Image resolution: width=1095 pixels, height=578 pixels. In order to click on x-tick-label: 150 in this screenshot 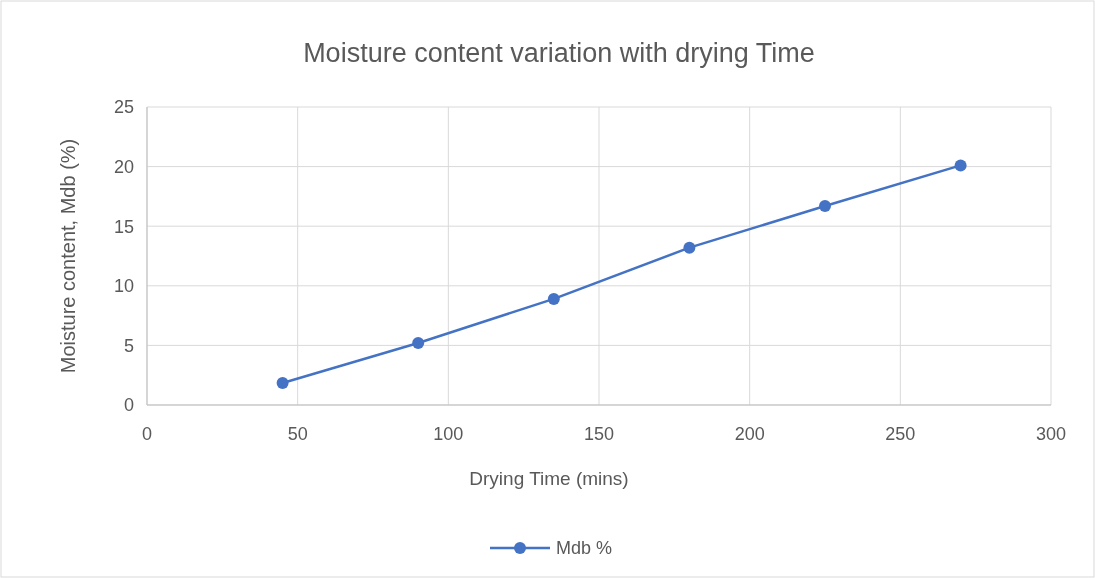, I will do `click(599, 434)`.